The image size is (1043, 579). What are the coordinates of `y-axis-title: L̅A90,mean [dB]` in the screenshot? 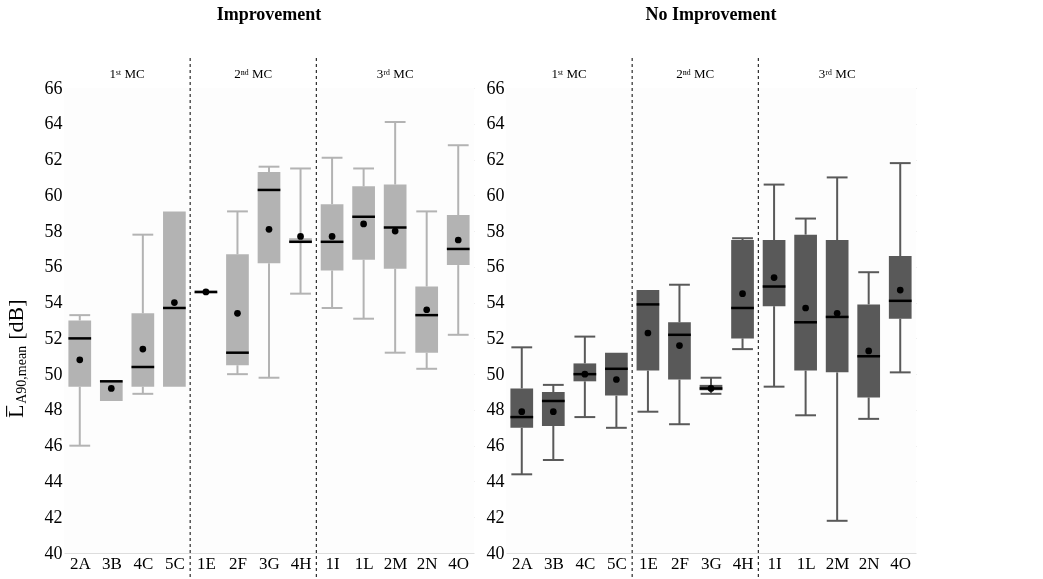 It's located at (16, 358).